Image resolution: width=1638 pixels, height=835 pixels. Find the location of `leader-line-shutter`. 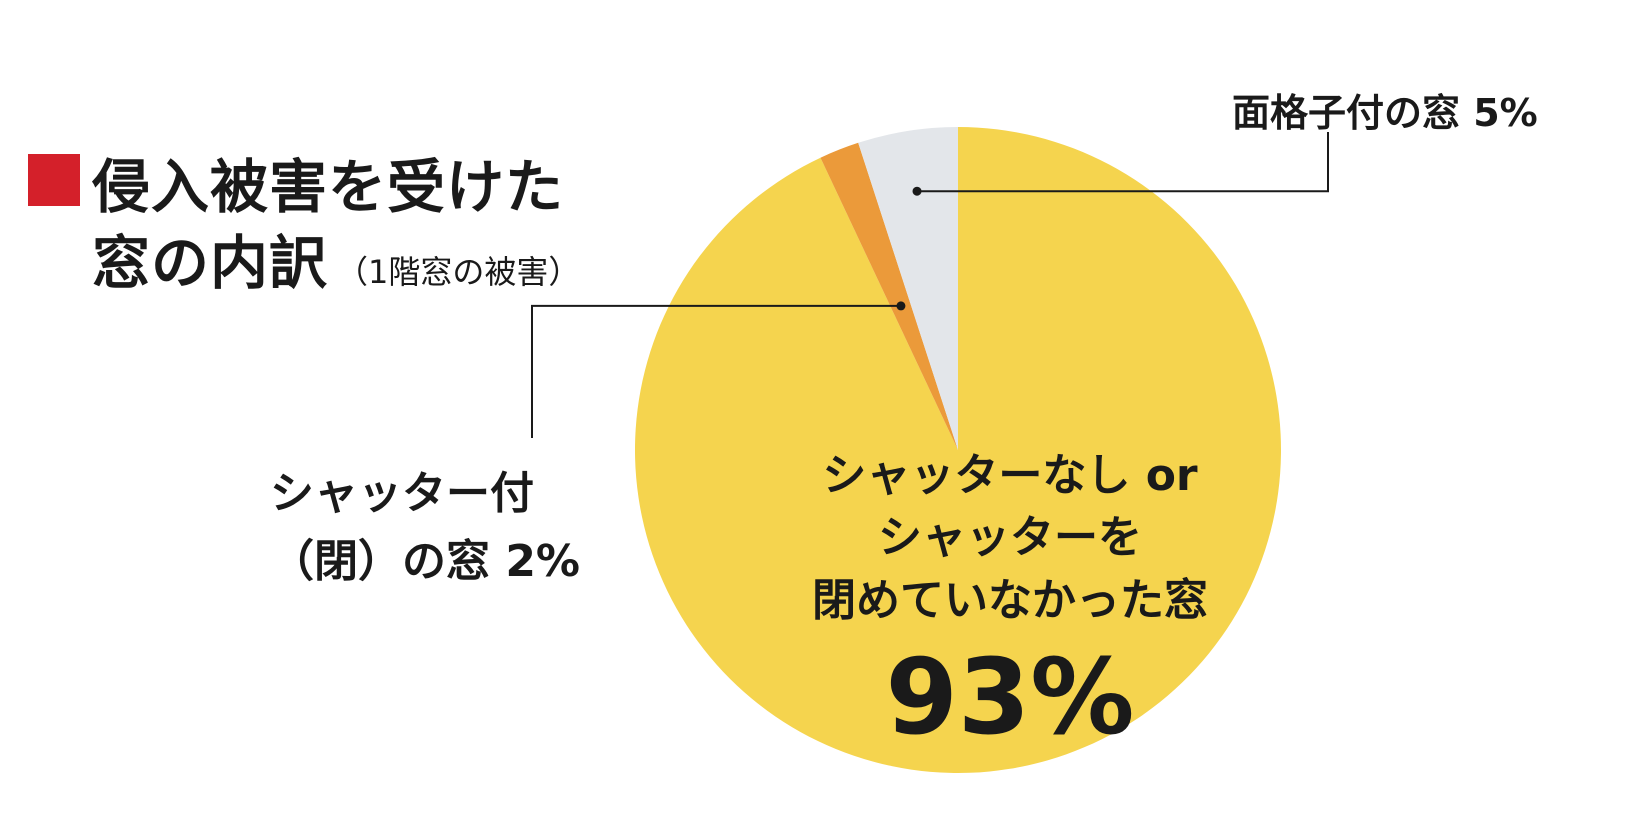

leader-line-shutter is located at coordinates (716, 371).